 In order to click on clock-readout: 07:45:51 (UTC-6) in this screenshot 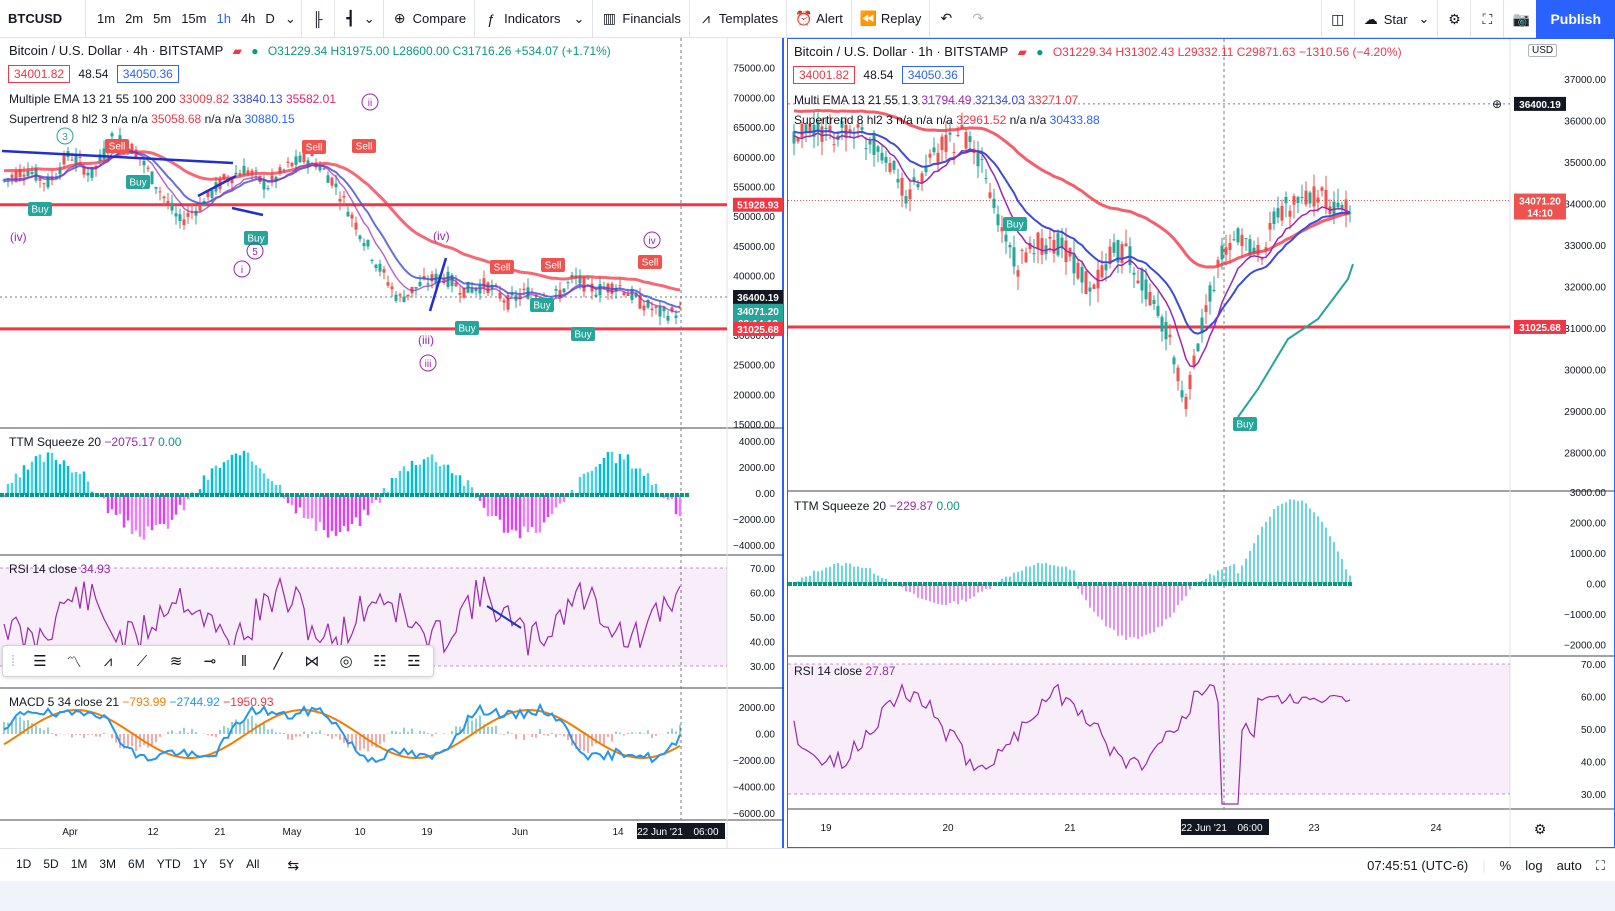, I will do `click(1418, 865)`.